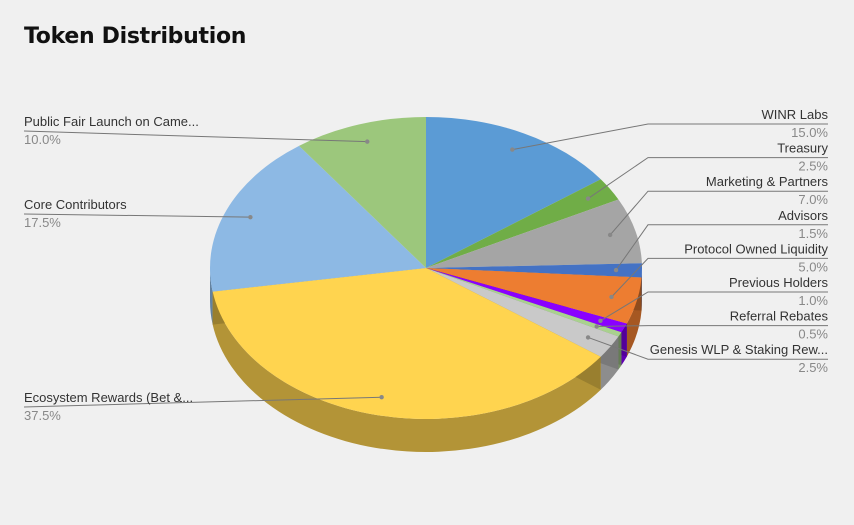 This screenshot has width=854, height=525. What do you see at coordinates (813, 266) in the screenshot?
I see `slice-label-value: 5.0%` at bounding box center [813, 266].